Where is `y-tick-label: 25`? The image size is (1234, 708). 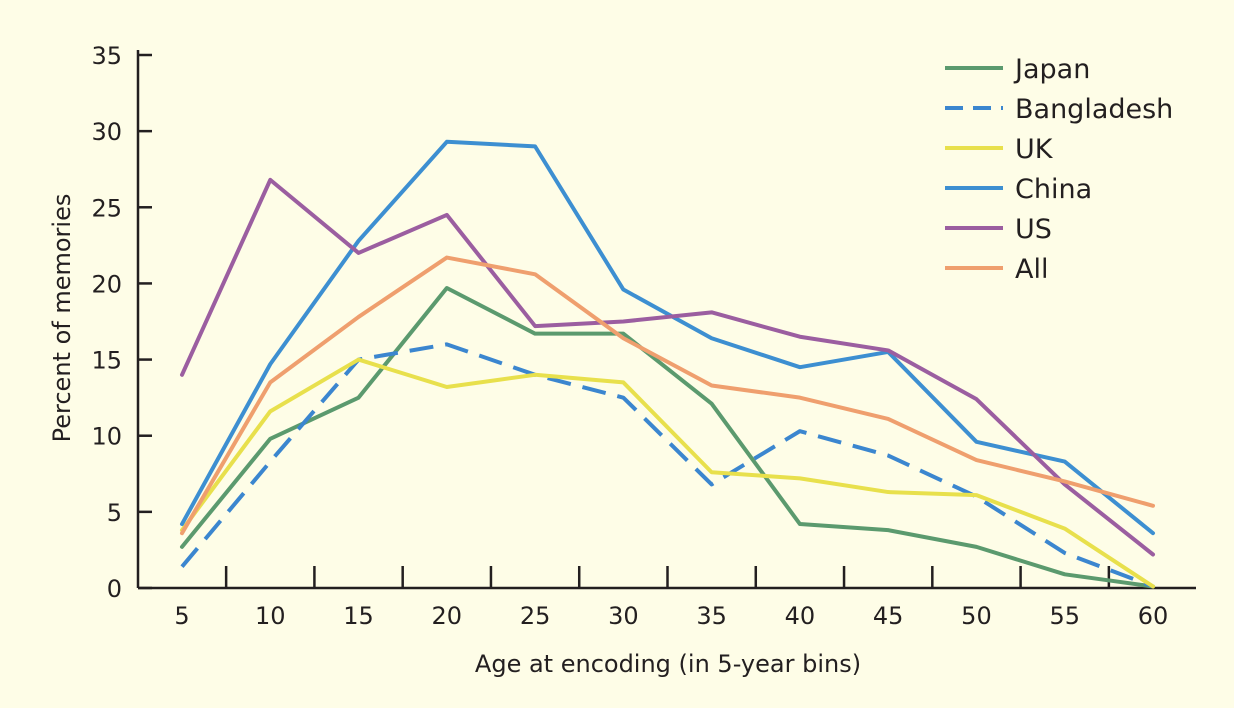 y-tick-label: 25 is located at coordinates (106, 208).